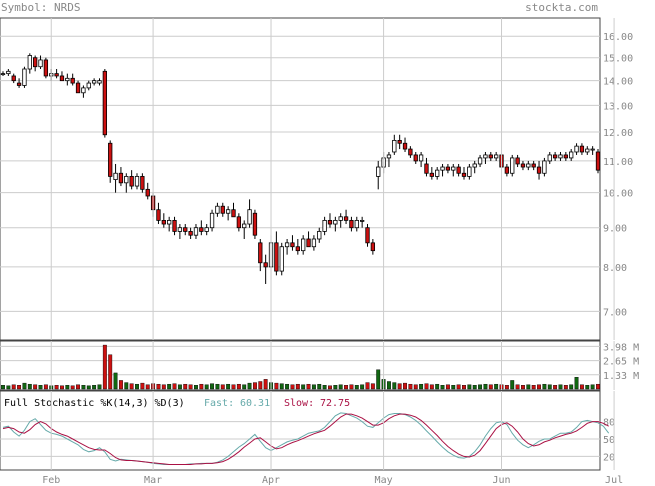 The height and width of the screenshot is (486, 655). Describe the element at coordinates (615, 268) in the screenshot. I see `price-tick-label: 8.00` at that location.